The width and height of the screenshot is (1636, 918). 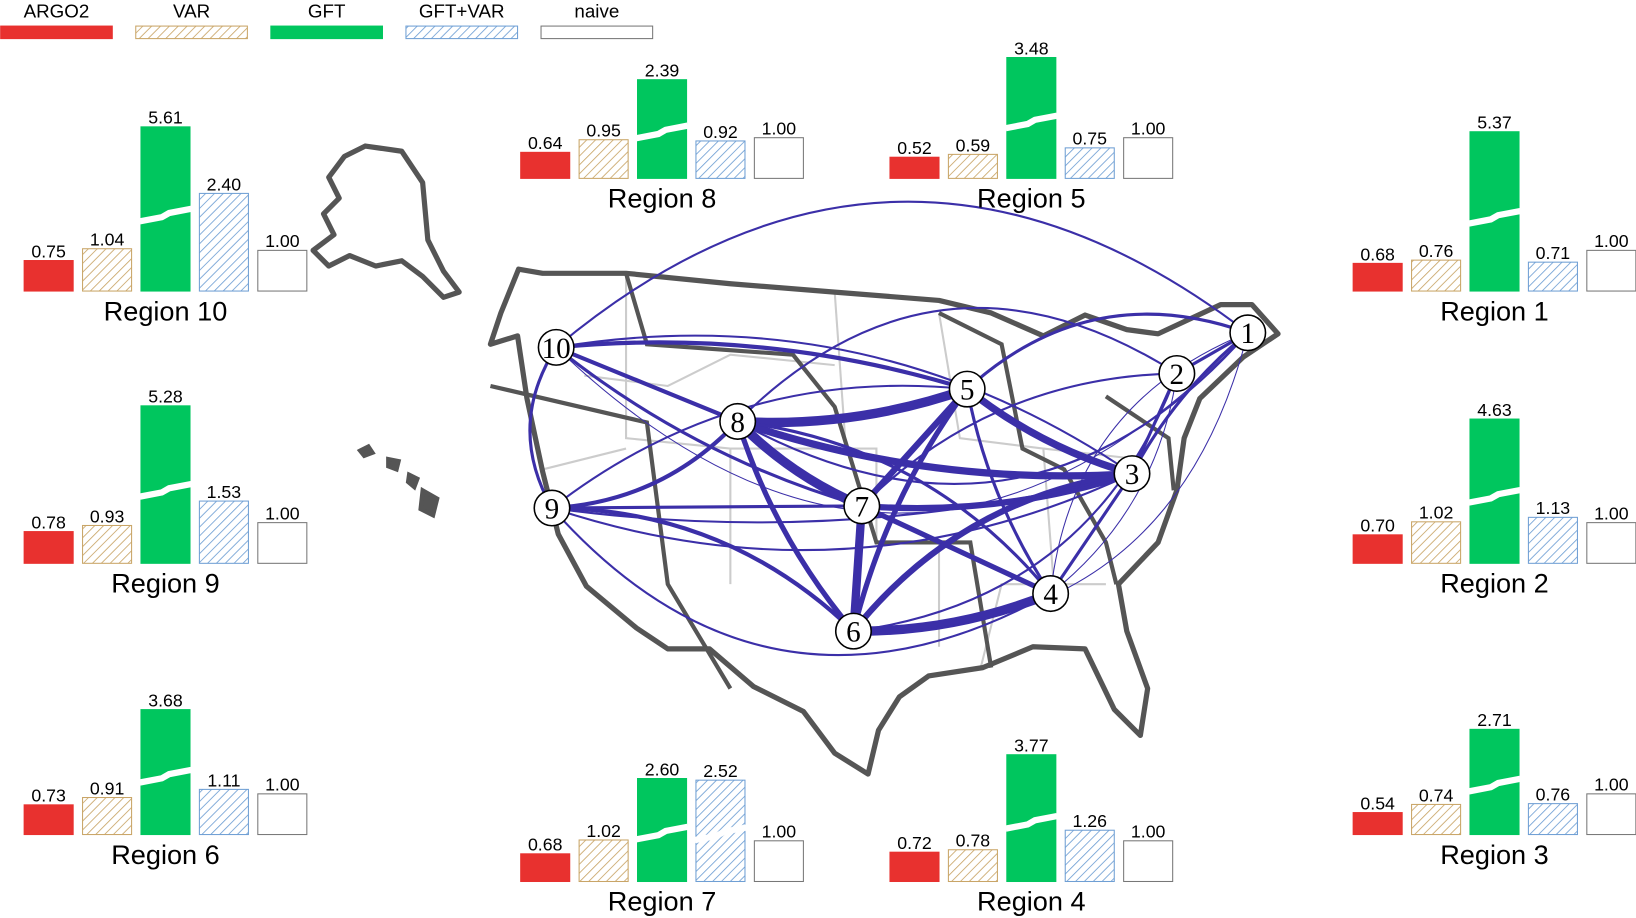 I want to click on value-label: 1.26, so click(x=1089, y=821).